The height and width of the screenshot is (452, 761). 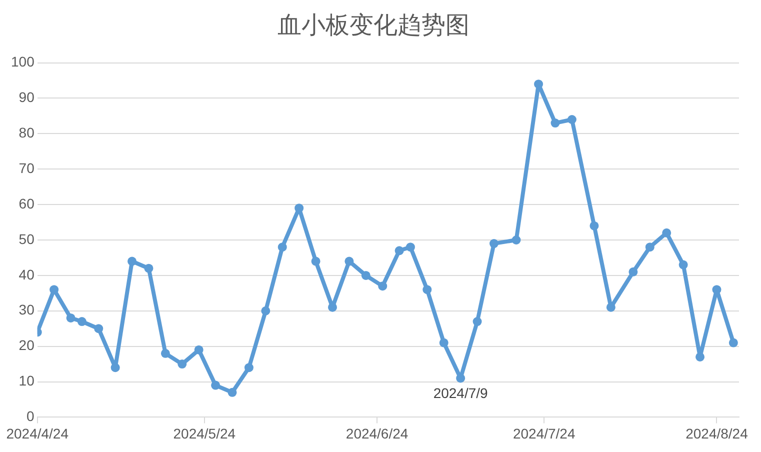 What do you see at coordinates (26, 380) in the screenshot?
I see `y-tick-label: 10` at bounding box center [26, 380].